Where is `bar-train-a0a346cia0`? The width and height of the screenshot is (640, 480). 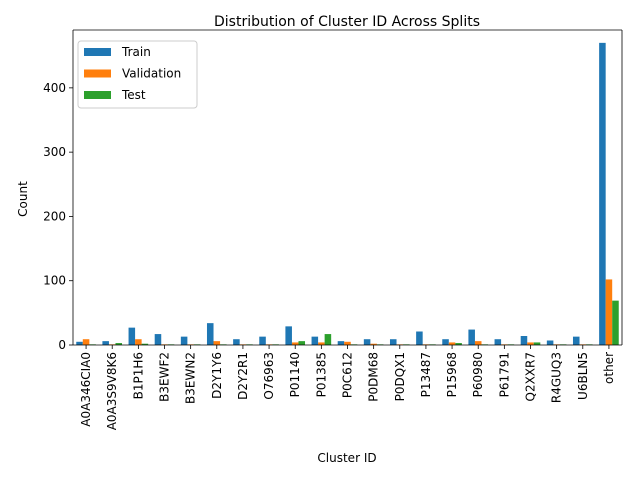 bar-train-a0a346cia0 is located at coordinates (79, 343).